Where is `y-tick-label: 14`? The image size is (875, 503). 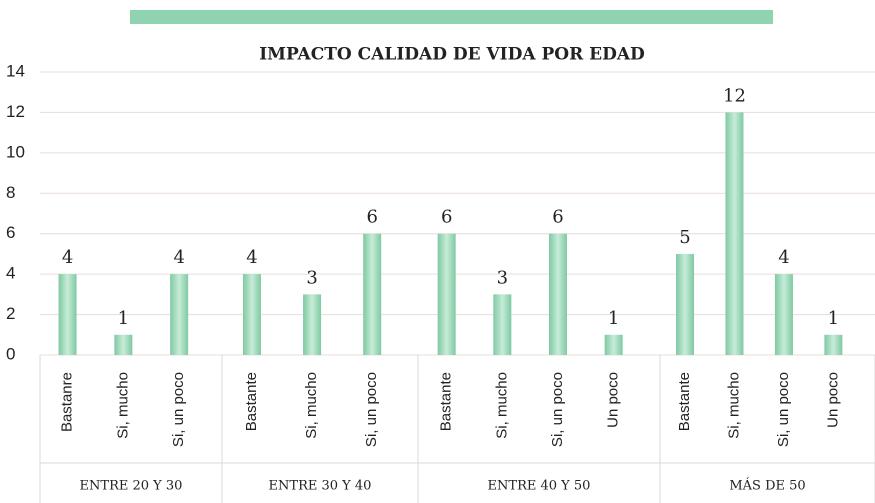 y-tick-label: 14 is located at coordinates (15, 70).